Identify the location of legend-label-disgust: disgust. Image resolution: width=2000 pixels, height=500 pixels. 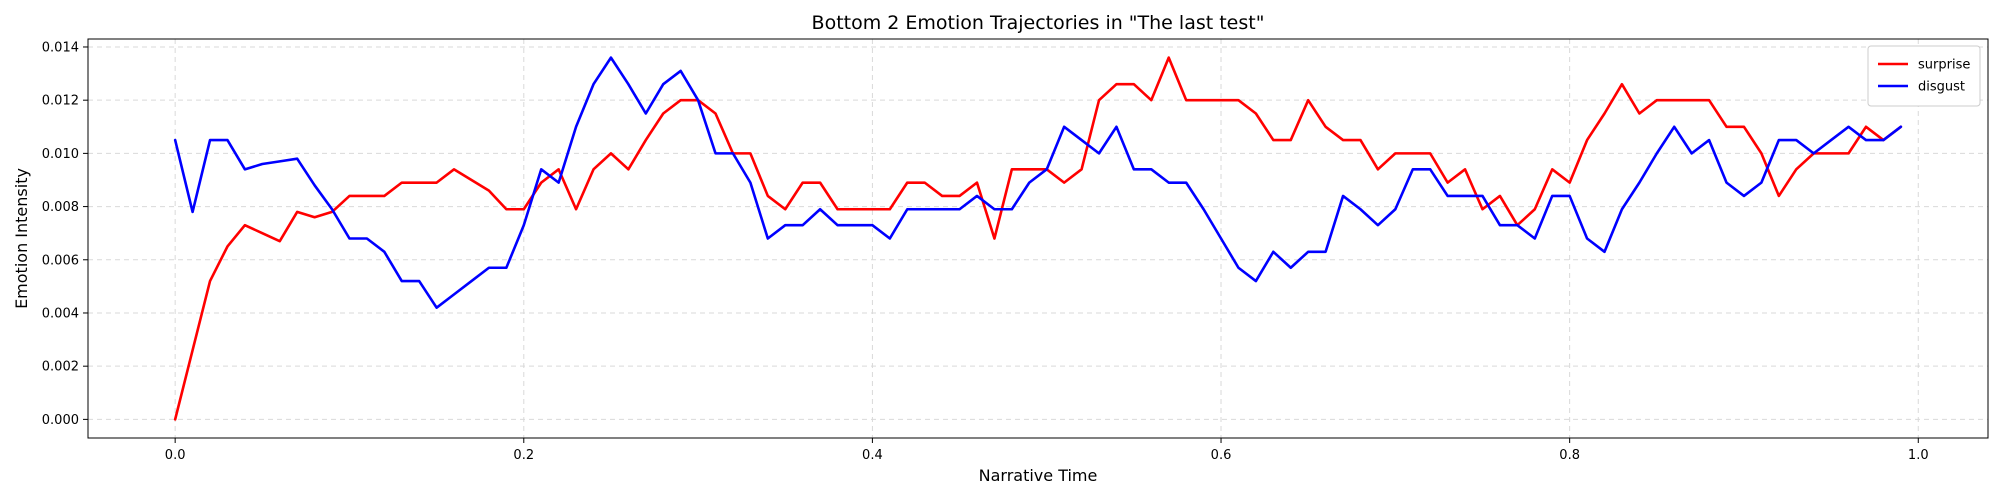
(1941, 87).